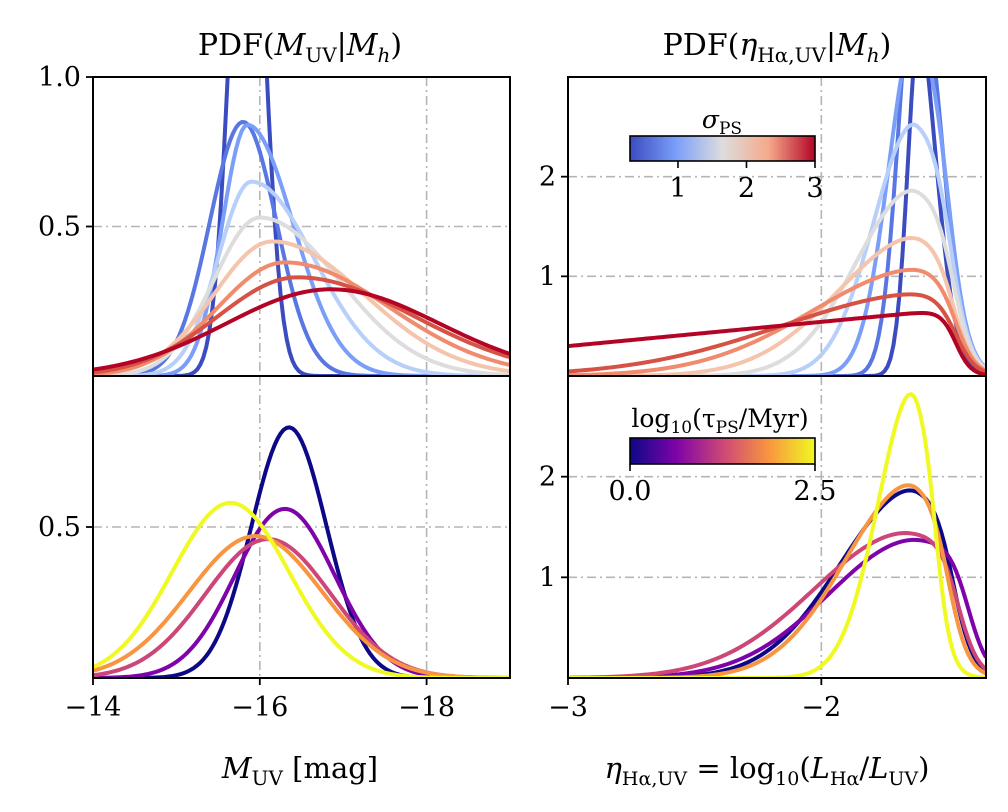 This screenshot has height=812, width=1008. Describe the element at coordinates (815, 491) in the screenshot. I see `colorbar-tick-label: 2.5` at that location.